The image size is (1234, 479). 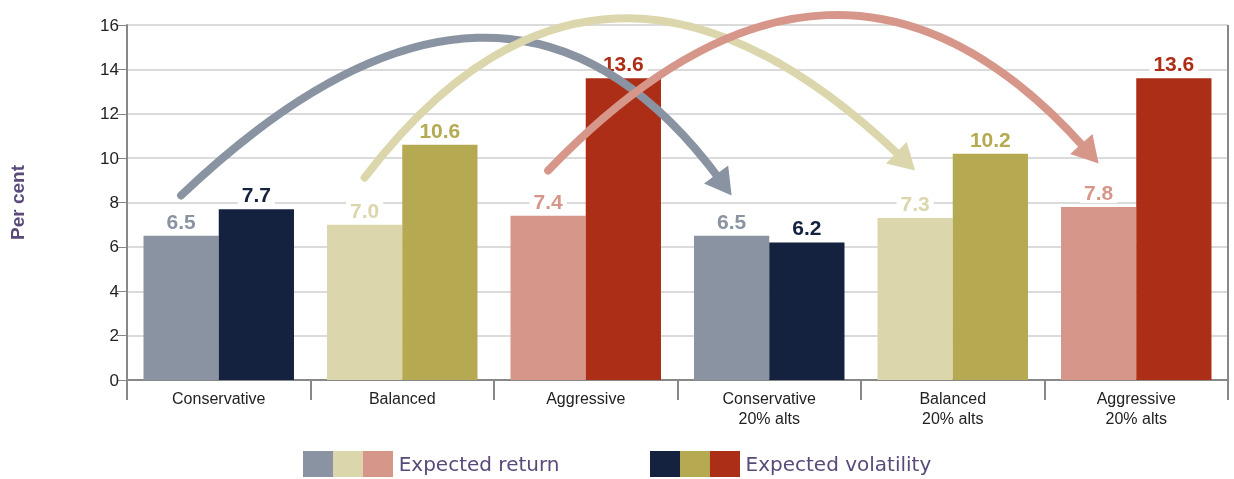 What do you see at coordinates (365, 210) in the screenshot?
I see `data-label: 7.0` at bounding box center [365, 210].